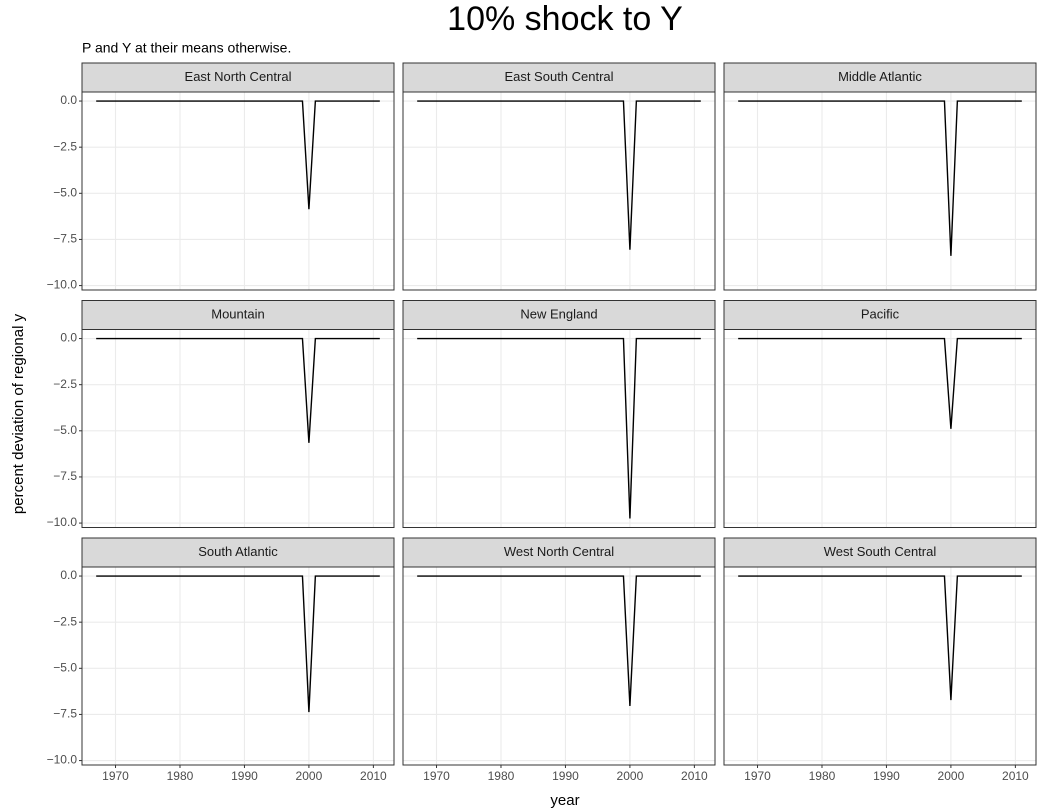  What do you see at coordinates (186, 48) in the screenshot?
I see `chart-subtitle: P and Y at their means otherwise.` at bounding box center [186, 48].